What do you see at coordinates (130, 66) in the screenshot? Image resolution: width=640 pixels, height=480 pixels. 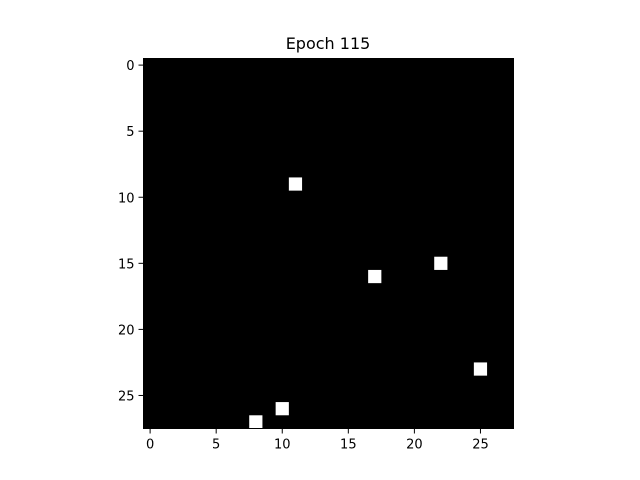 I see `y-tick-label: 0` at bounding box center [130, 66].